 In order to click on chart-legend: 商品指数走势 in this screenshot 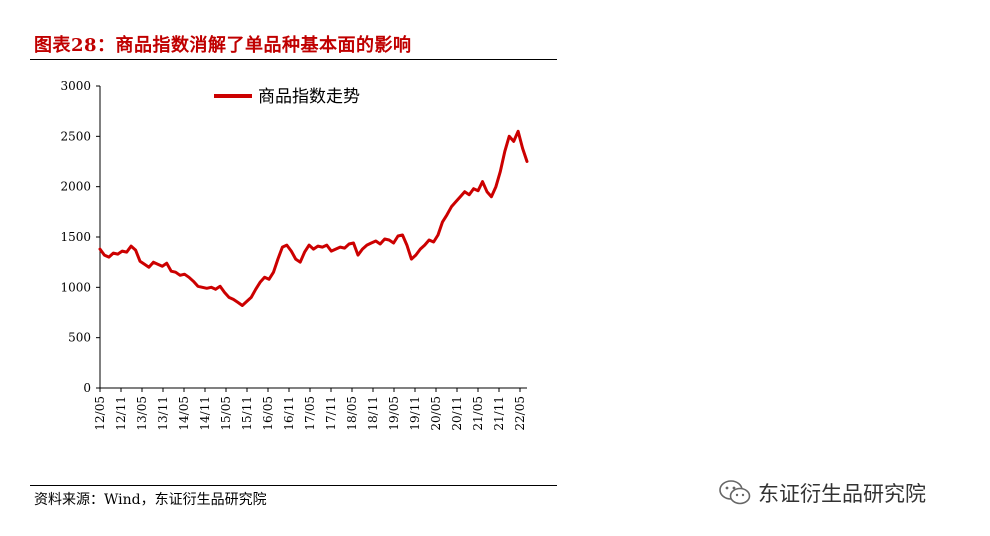, I will do `click(287, 97)`.